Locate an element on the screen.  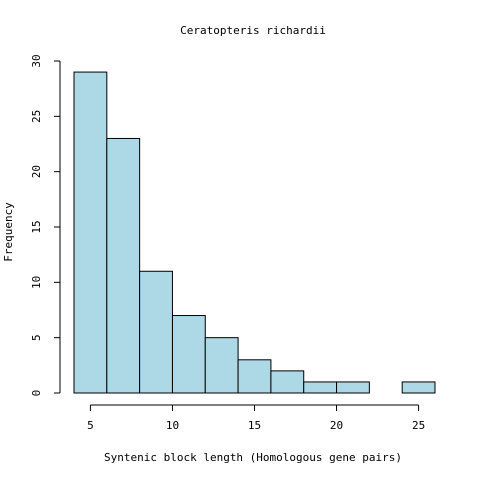
x-axis: 5 10 15 20 25 is located at coordinates (256, 418).